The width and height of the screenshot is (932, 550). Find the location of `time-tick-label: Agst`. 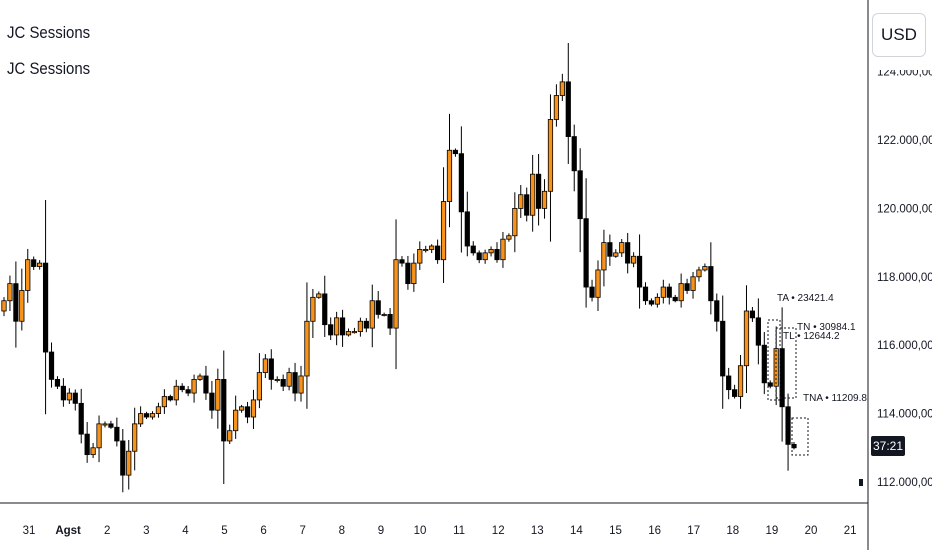

time-tick-label: Agst is located at coordinates (68, 531).